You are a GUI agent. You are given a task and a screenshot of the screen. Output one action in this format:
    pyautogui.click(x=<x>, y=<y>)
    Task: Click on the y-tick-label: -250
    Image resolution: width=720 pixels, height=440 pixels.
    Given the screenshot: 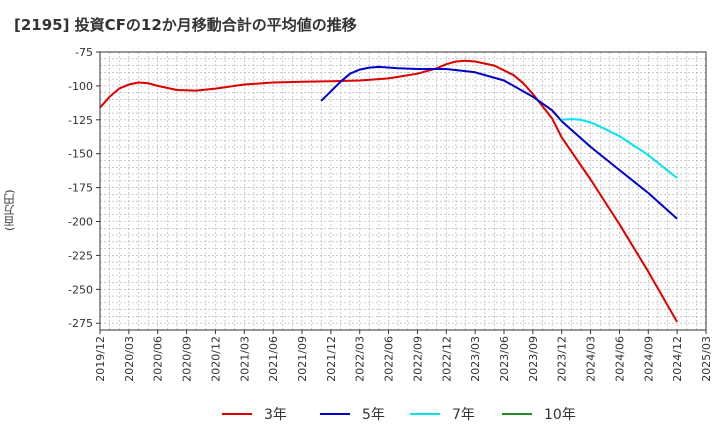 What is the action you would take?
    pyautogui.click(x=80, y=289)
    